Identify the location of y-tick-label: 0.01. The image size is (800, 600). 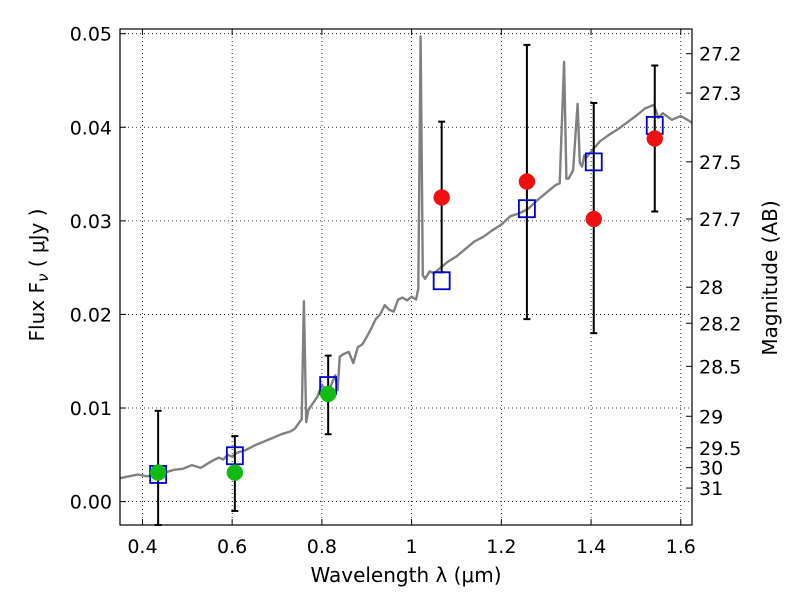
(91, 409).